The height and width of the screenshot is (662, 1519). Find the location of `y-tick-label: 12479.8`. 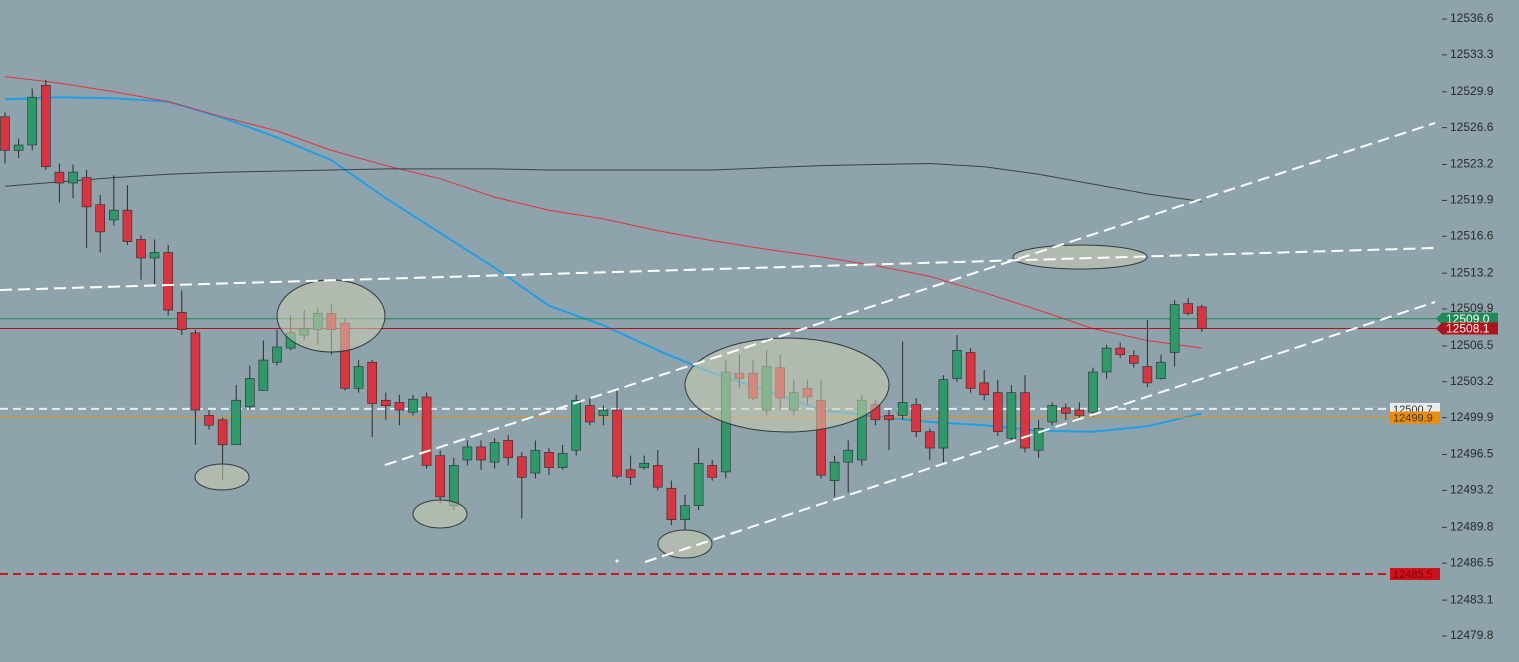

y-tick-label: 12479.8 is located at coordinates (1472, 635).